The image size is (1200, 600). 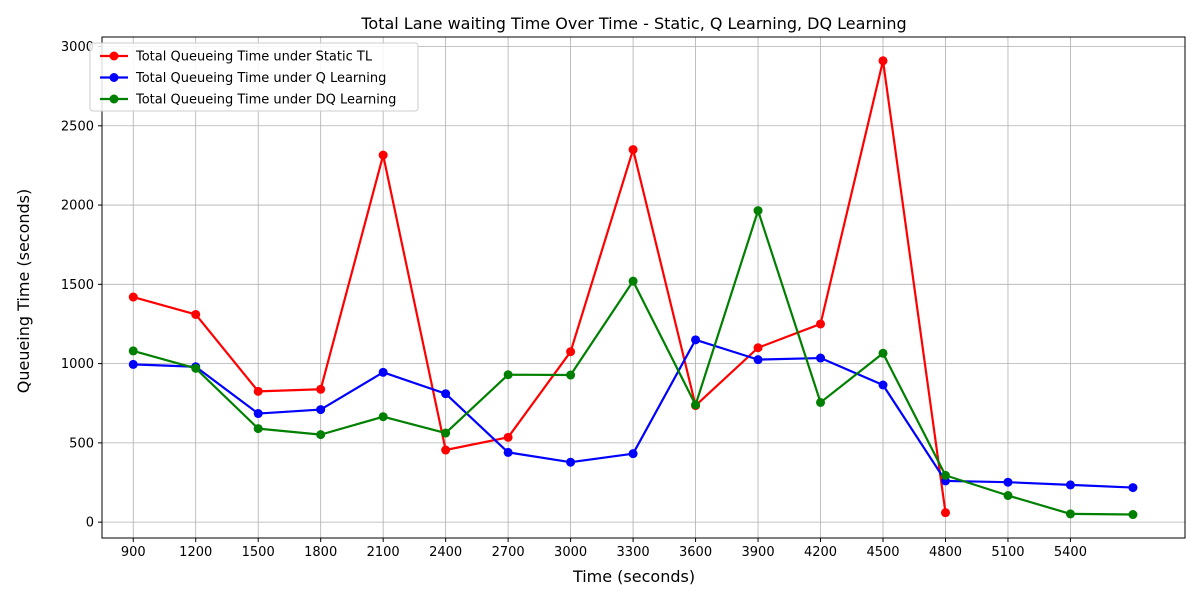 What do you see at coordinates (23, 291) in the screenshot?
I see `y-axis-title: Queueing Time (seconds)` at bounding box center [23, 291].